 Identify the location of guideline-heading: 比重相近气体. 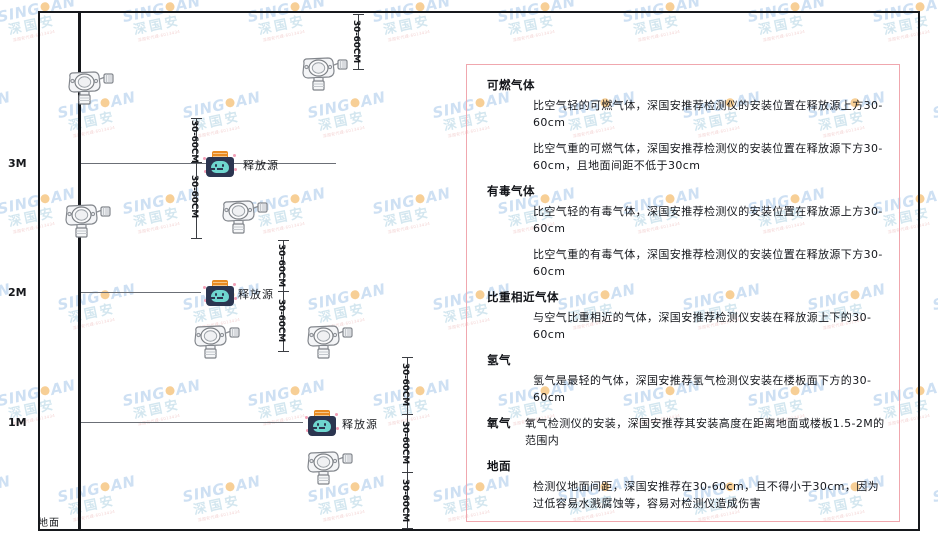
(523, 297).